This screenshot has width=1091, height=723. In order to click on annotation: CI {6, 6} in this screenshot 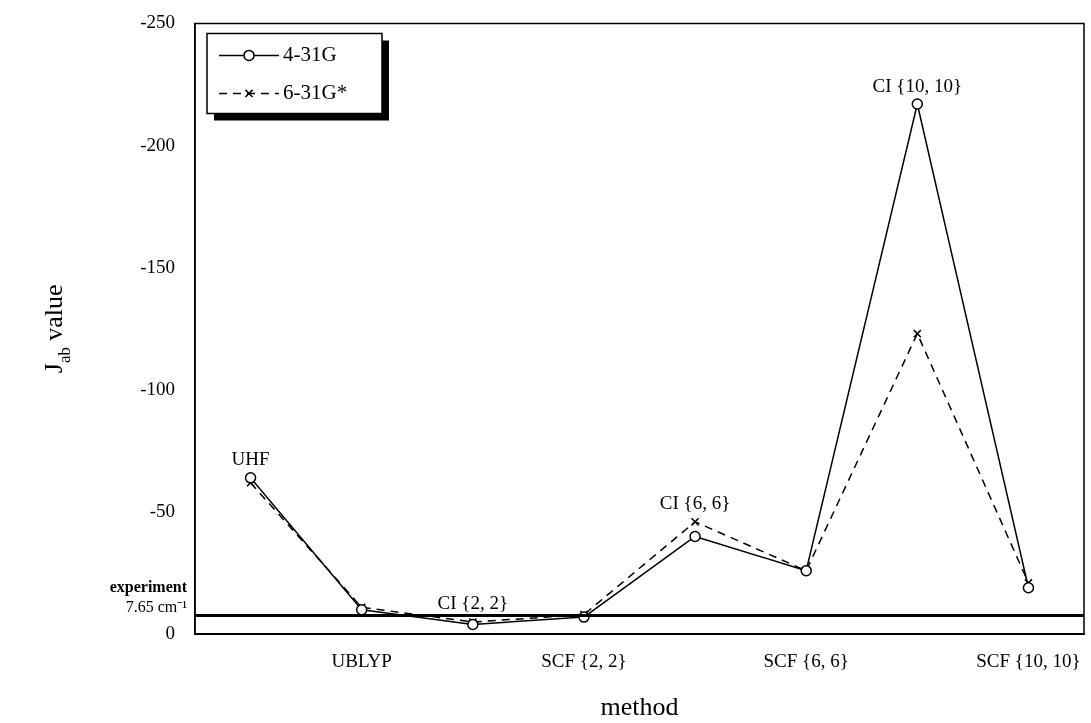, I will do `click(695, 503)`.